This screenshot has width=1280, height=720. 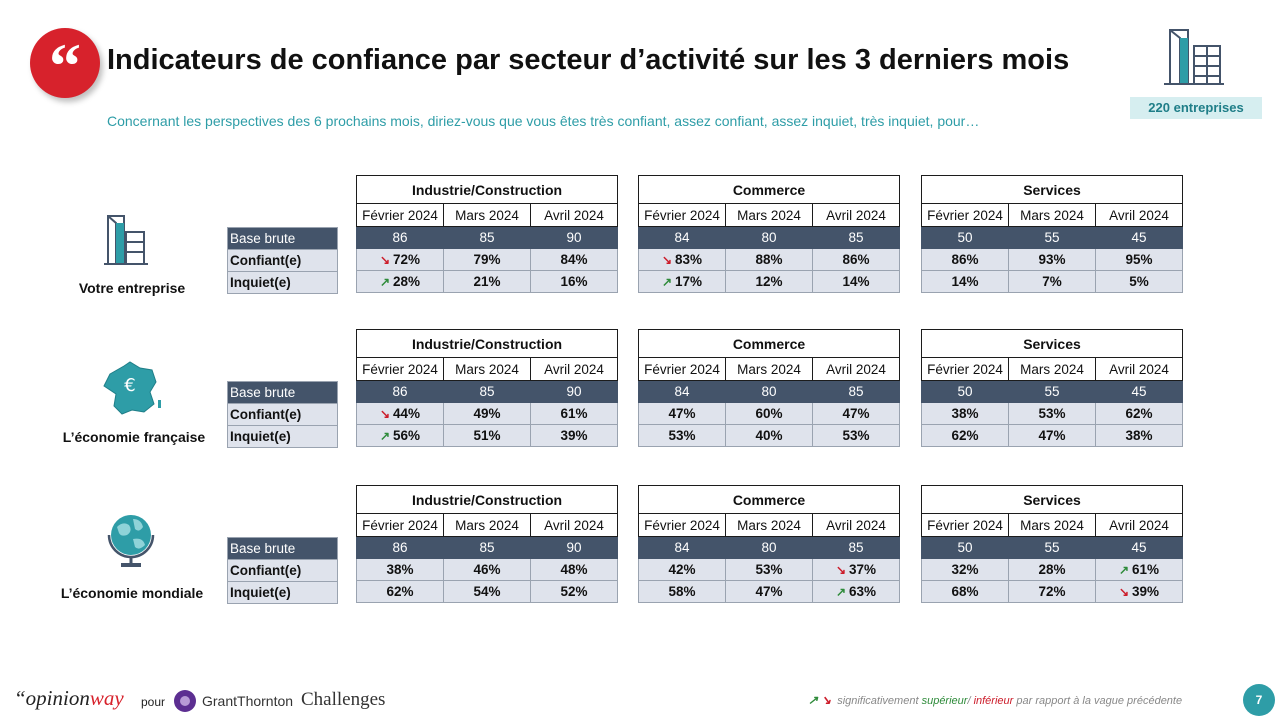 What do you see at coordinates (487, 281) in the screenshot?
I see `inquiet-cell: 21%` at bounding box center [487, 281].